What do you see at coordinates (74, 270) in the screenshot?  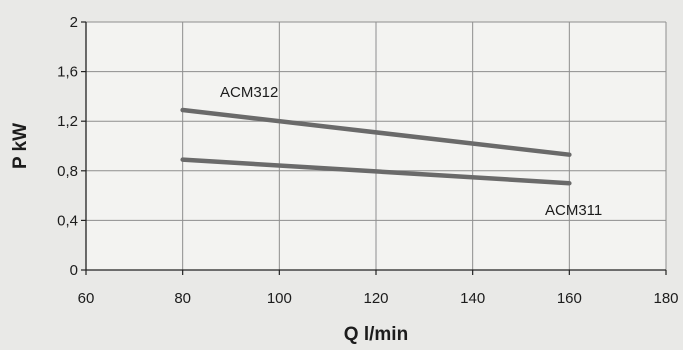 I see `y-tick-label: 0` at bounding box center [74, 270].